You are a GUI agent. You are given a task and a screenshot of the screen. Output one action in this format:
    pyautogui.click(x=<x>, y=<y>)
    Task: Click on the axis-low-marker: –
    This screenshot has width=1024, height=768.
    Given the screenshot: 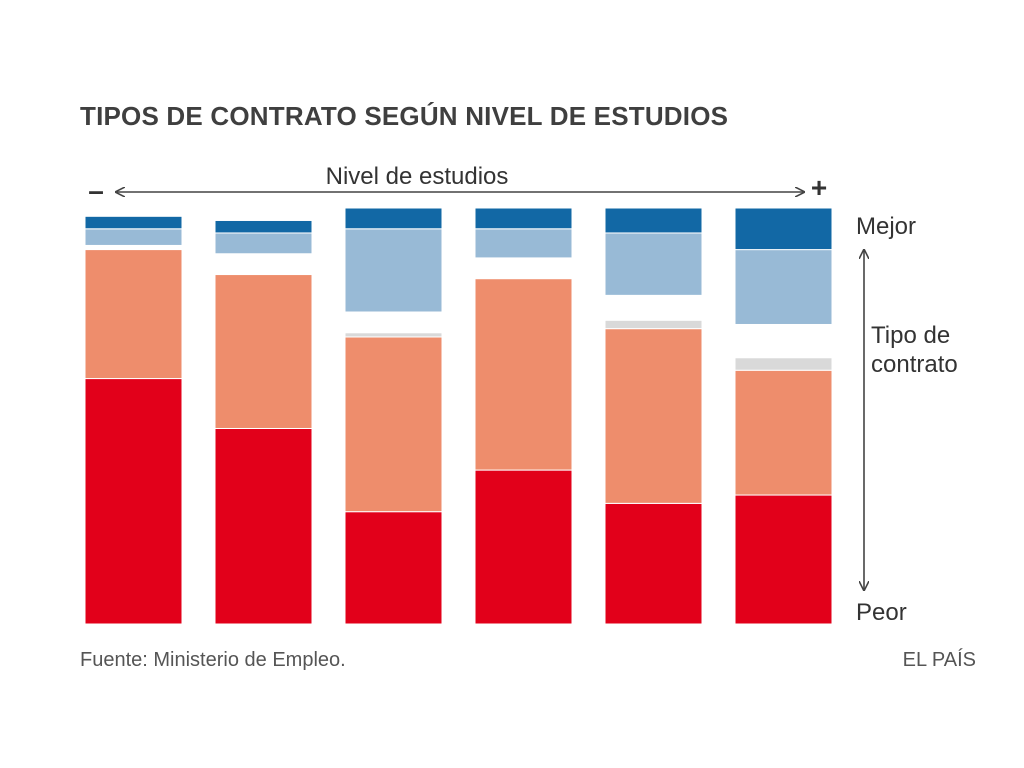 What is the action you would take?
    pyautogui.click(x=96, y=190)
    